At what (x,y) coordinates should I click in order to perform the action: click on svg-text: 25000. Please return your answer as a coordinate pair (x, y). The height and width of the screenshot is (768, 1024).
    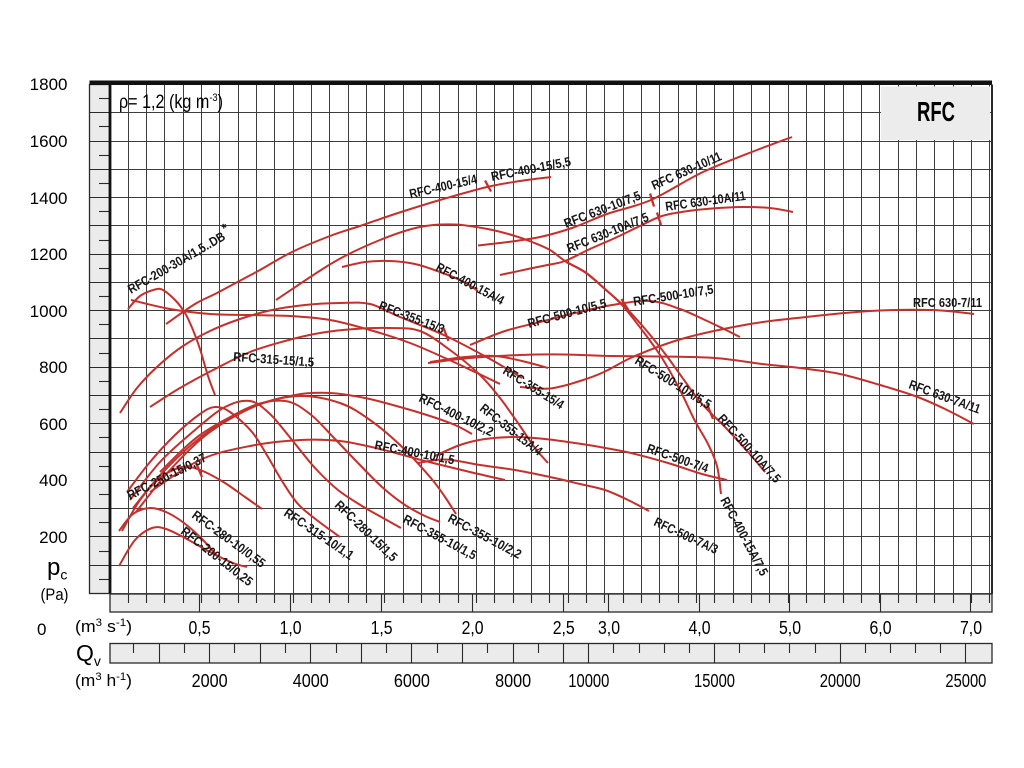
    Looking at the image, I should click on (965, 680).